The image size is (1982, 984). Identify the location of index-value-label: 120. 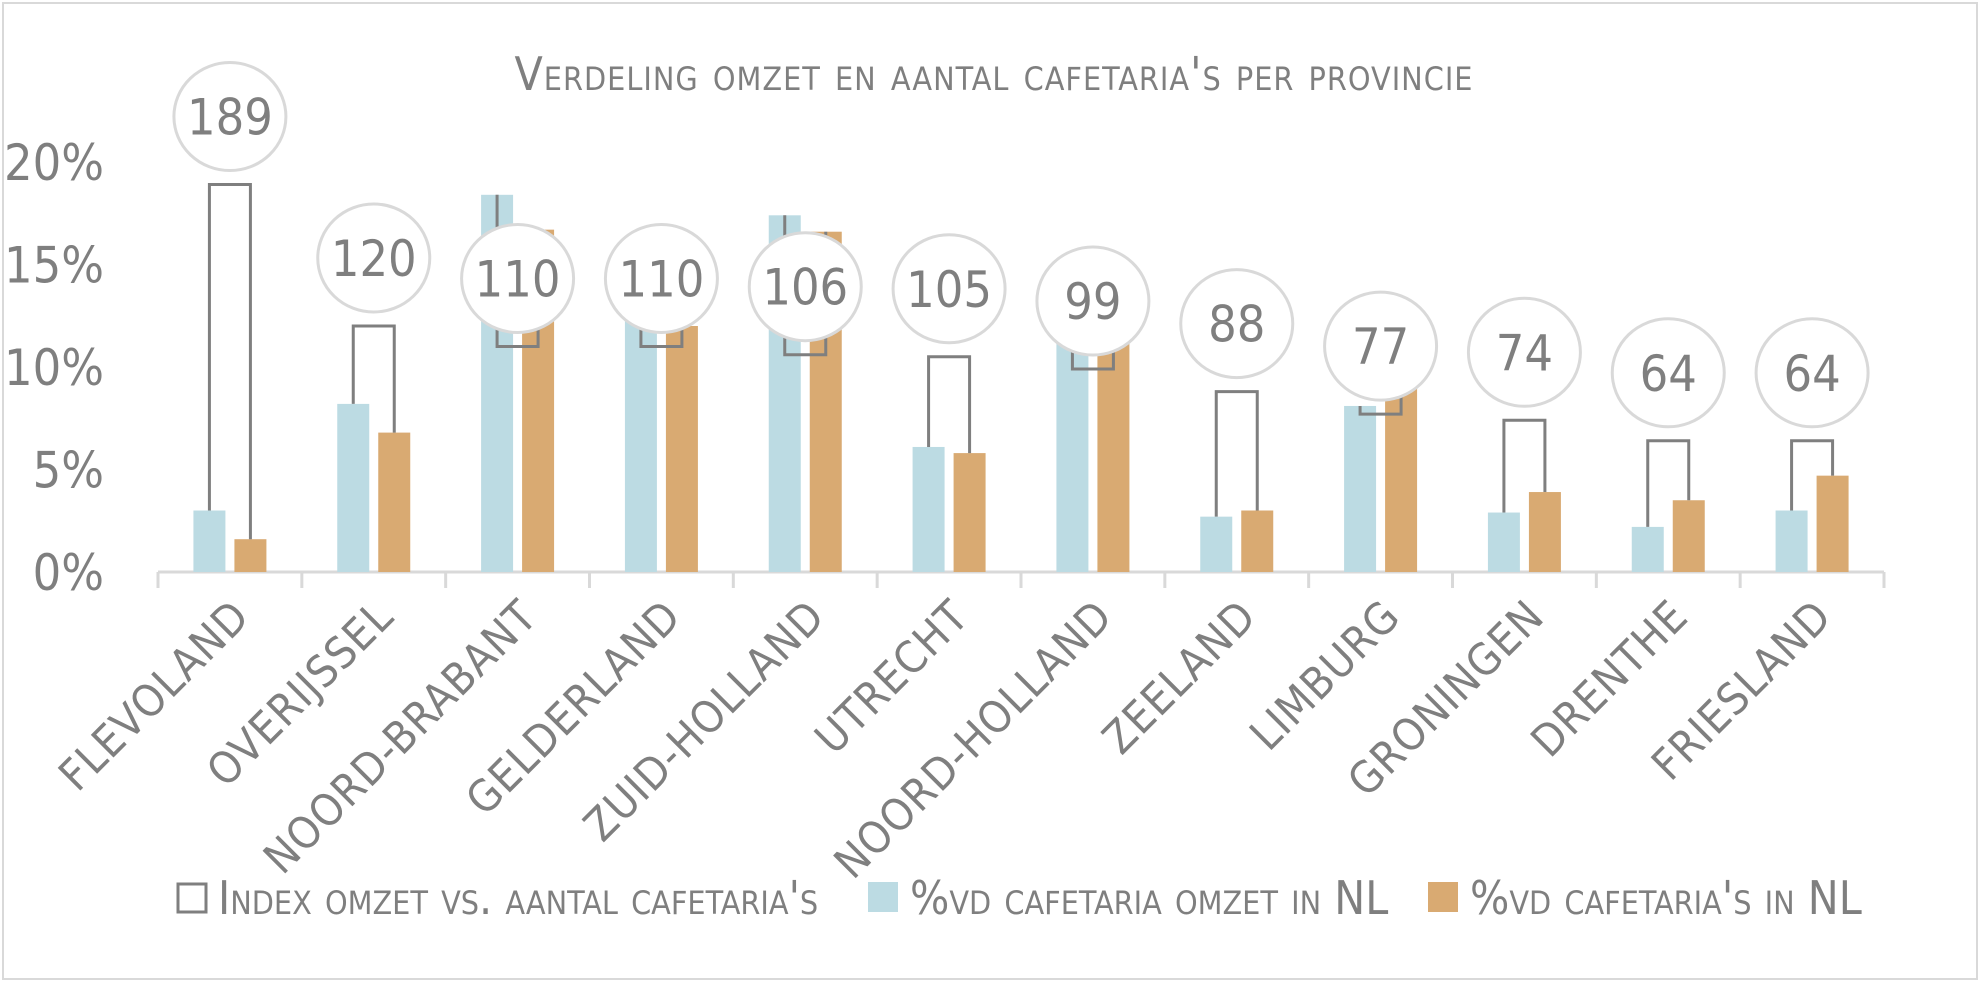
(374, 259).